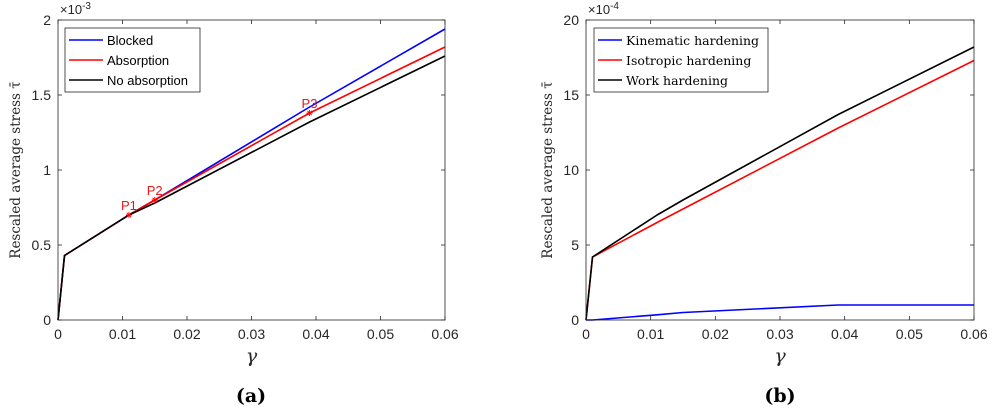 The image size is (994, 413). I want to click on legend-label: Absorption, so click(138, 60).